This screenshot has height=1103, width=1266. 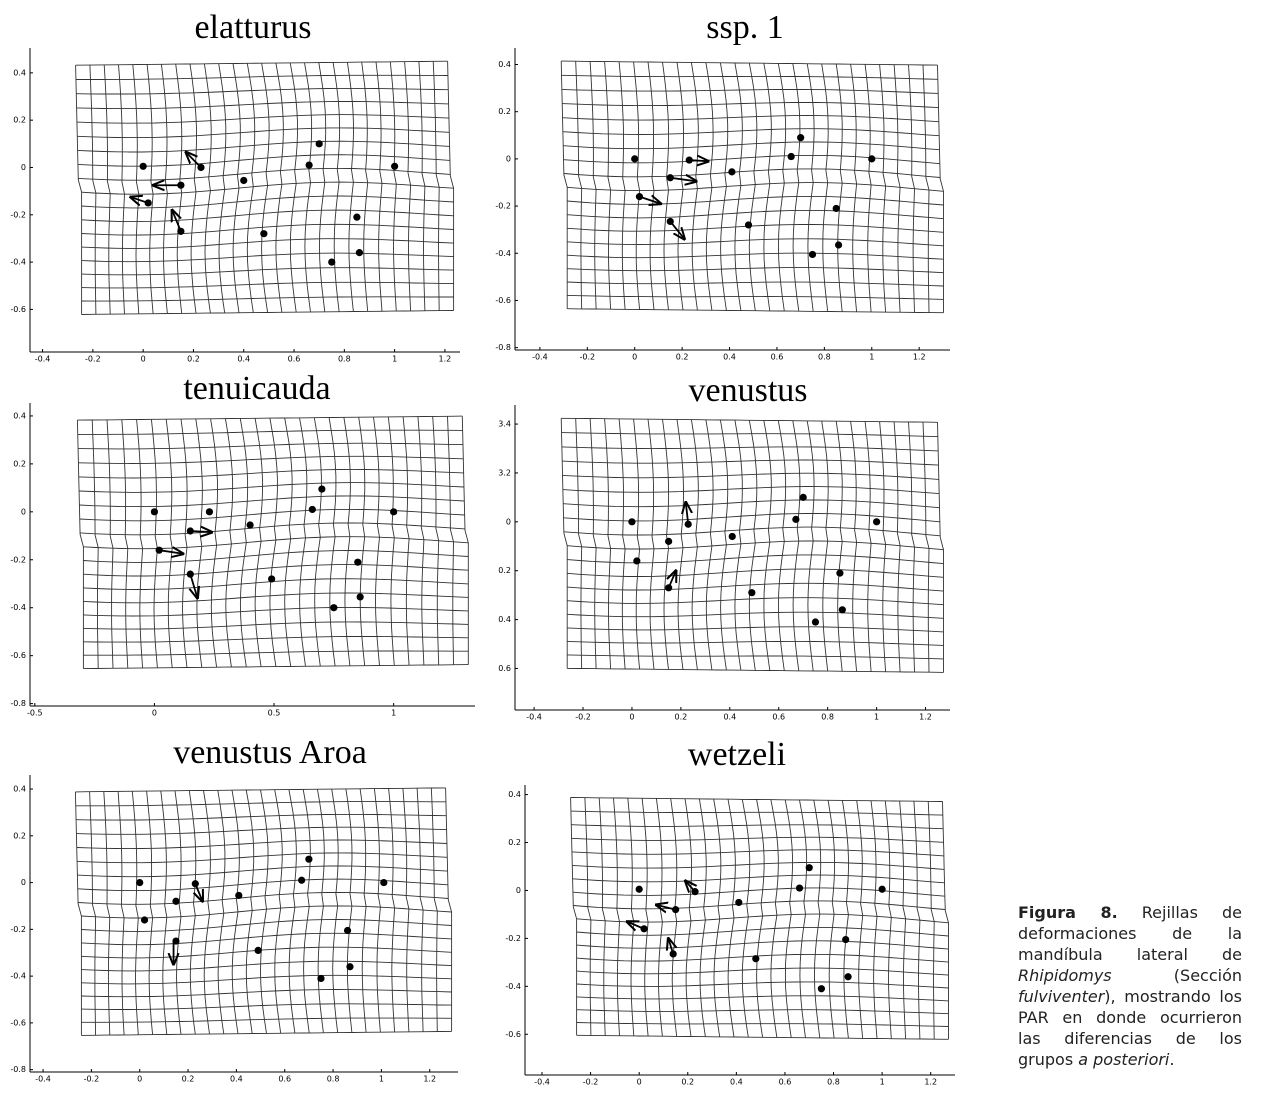 I want to click on x-tick-label: 1.2, so click(x=930, y=1082).